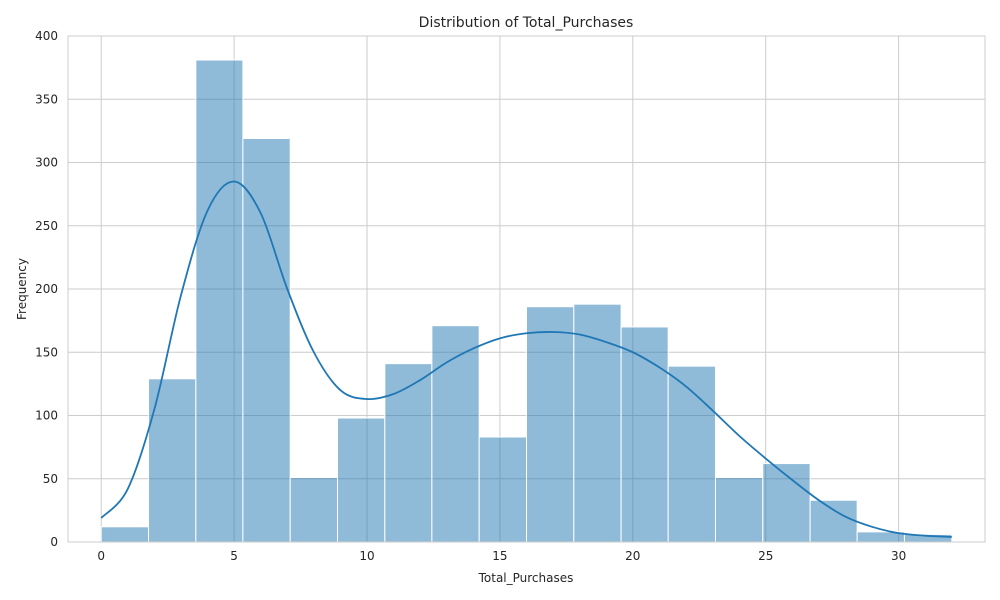 This screenshot has width=1000, height=600. I want to click on chart-title: Distribution of Total_Purchases, so click(526, 23).